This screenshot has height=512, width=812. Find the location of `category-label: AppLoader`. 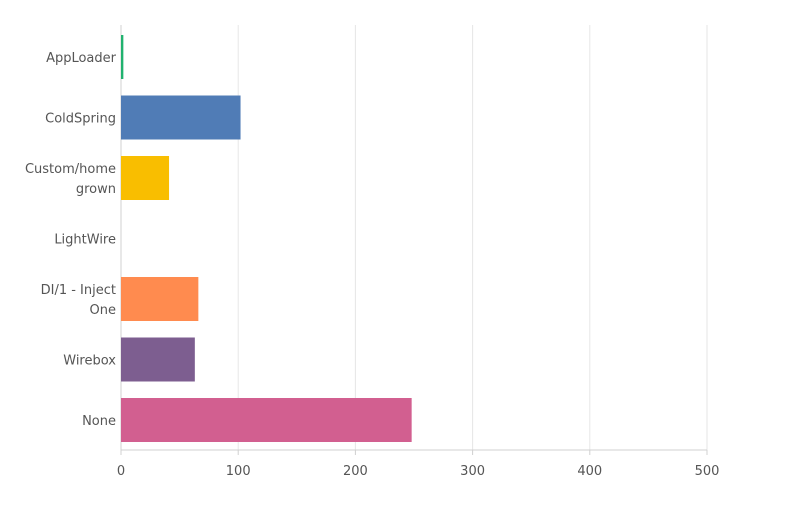

category-label: AppLoader is located at coordinates (81, 58).